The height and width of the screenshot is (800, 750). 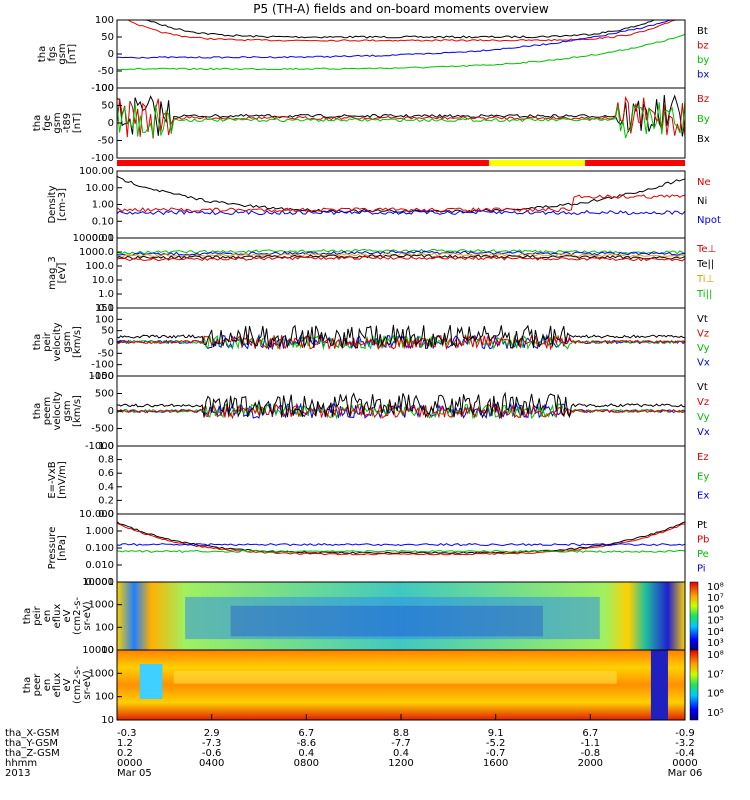 What do you see at coordinates (401, 551) in the screenshot?
I see `series-Pe` at bounding box center [401, 551].